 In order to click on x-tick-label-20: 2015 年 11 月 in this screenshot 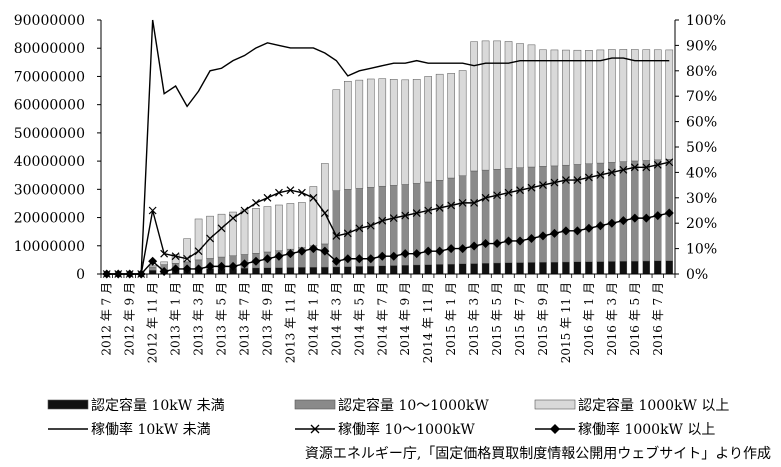, I will do `click(566, 322)`.